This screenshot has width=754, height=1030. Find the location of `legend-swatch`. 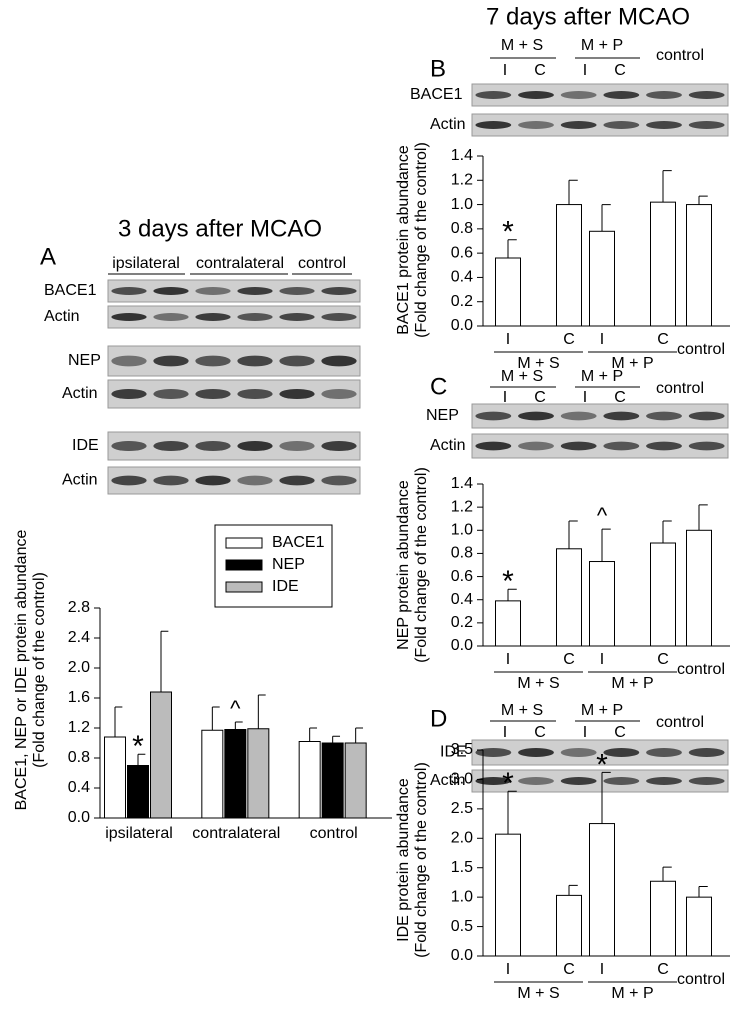

legend-swatch is located at coordinates (244, 565).